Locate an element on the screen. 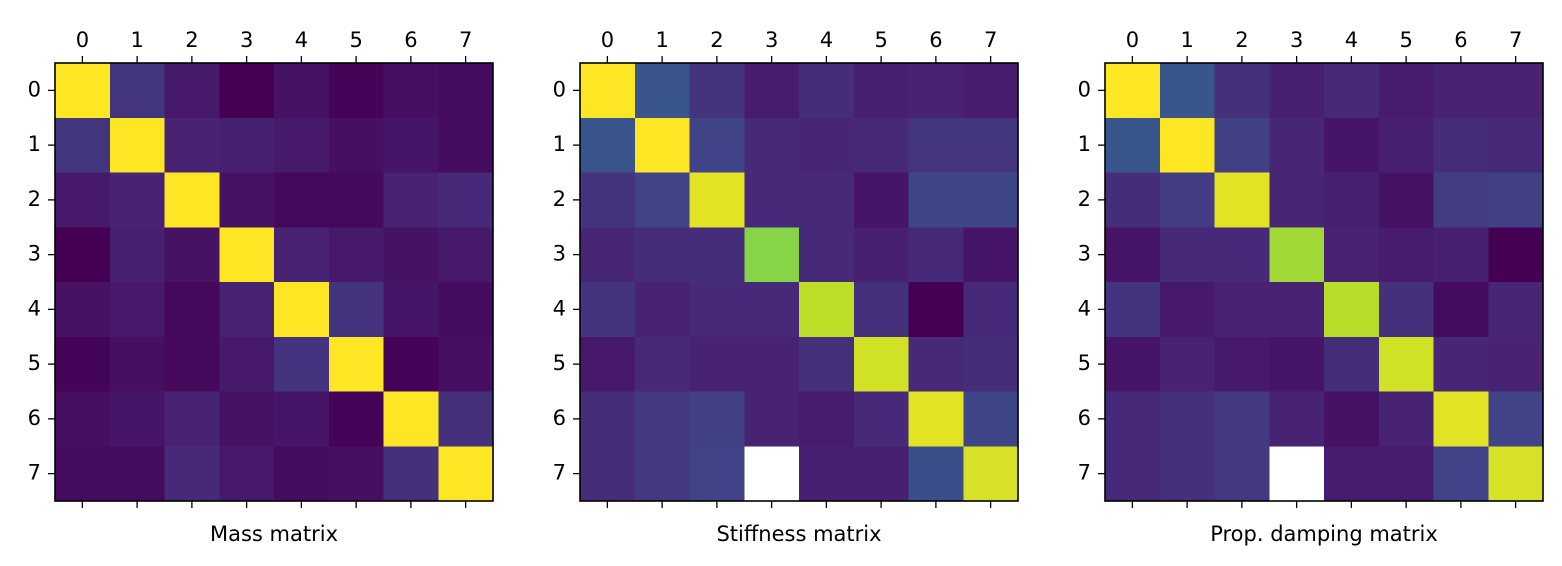 Image resolution: width=1562 pixels, height=566 pixels. heatmap-cell-r1-c6 is located at coordinates (411, 145).